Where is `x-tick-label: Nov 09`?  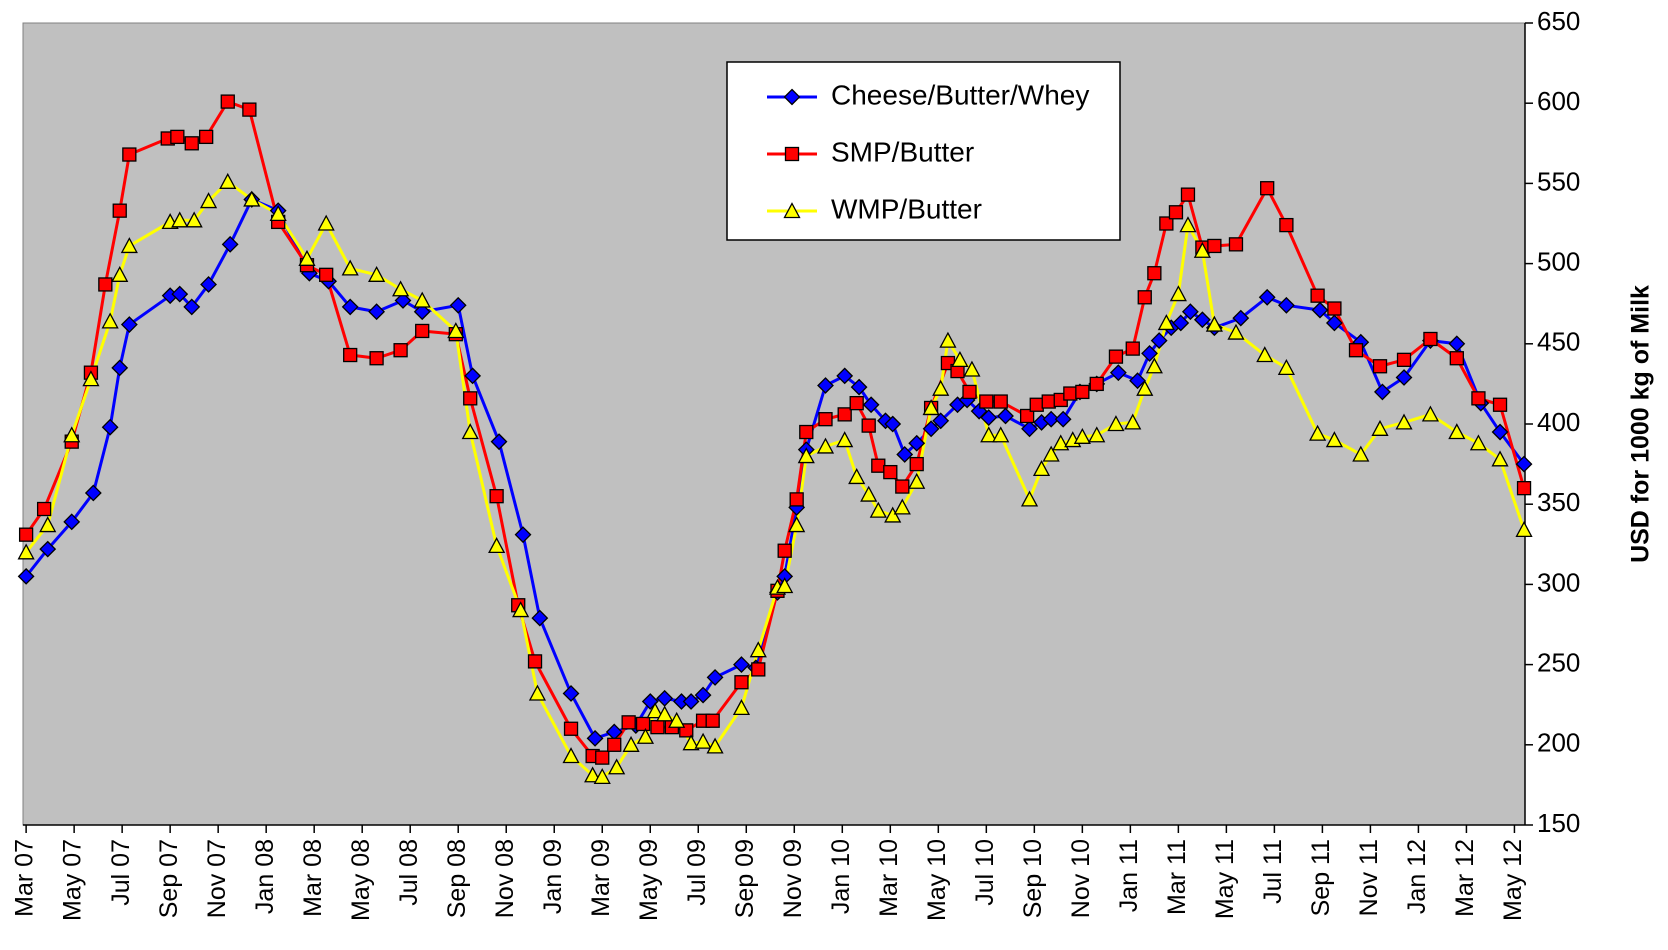 x-tick-label: Nov 09 is located at coordinates (793, 878).